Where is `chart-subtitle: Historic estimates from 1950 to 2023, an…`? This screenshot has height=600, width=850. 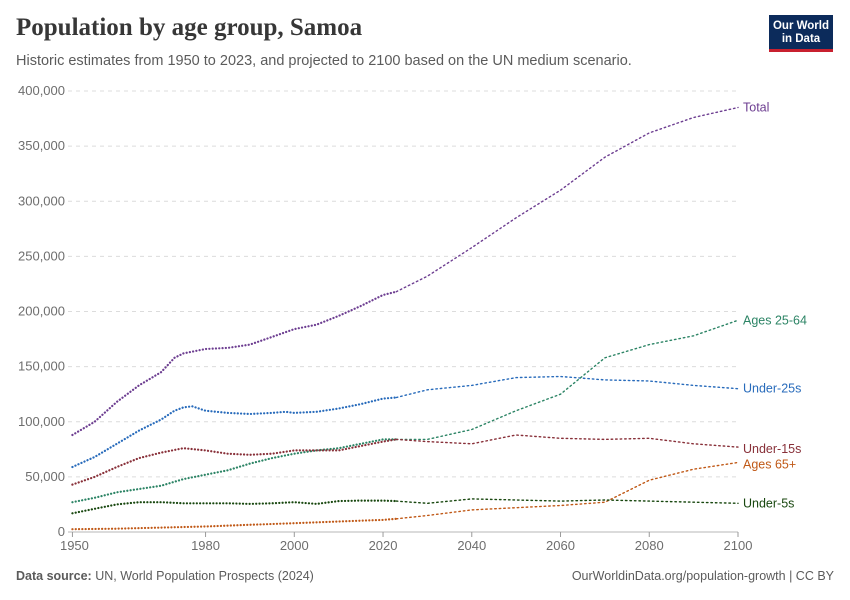
chart-subtitle: Historic estimates from 1950 to 2023, an… is located at coordinates (324, 61).